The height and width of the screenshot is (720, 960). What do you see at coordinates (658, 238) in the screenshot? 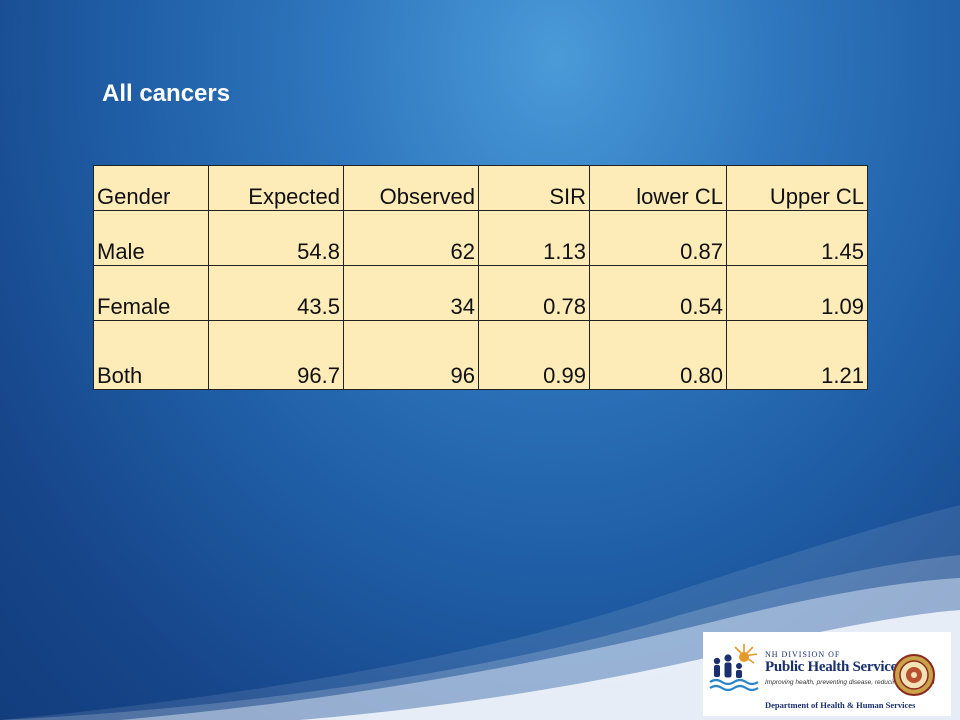
I see `cell-lower-cl: 0.87` at bounding box center [658, 238].